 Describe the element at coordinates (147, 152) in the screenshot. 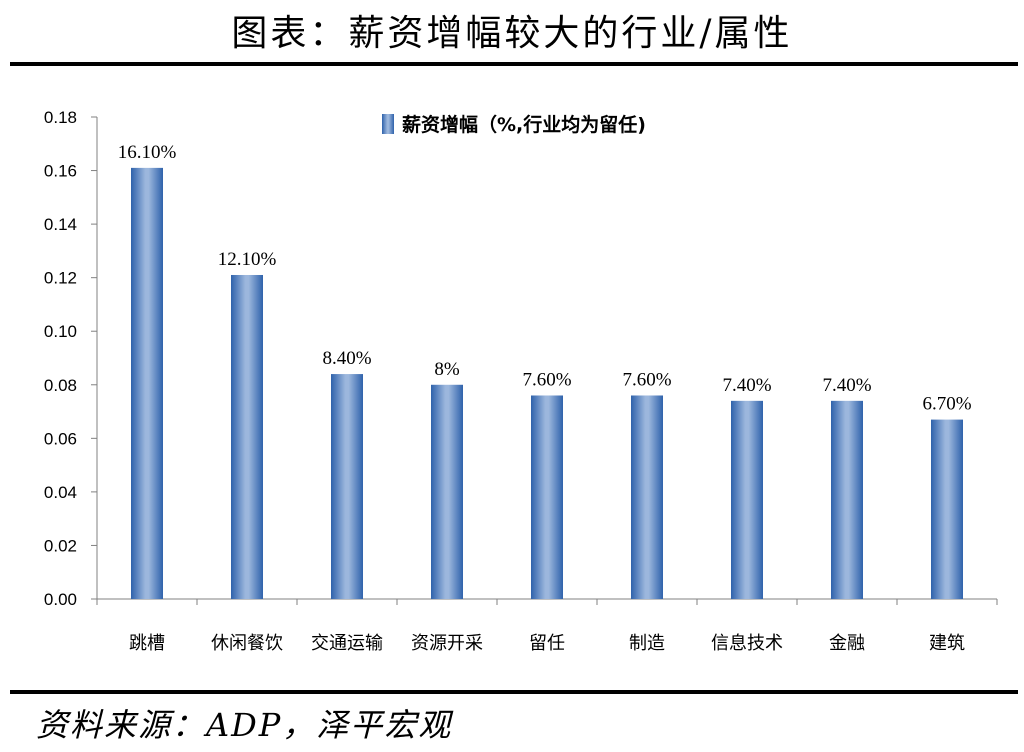

I see `data-label: 16.10%` at that location.